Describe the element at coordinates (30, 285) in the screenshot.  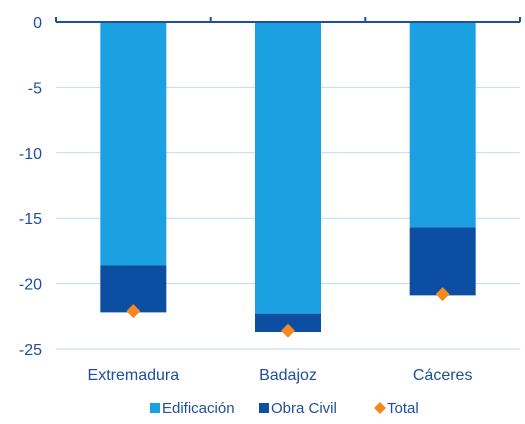
I see `y-tick-label: -20` at that location.